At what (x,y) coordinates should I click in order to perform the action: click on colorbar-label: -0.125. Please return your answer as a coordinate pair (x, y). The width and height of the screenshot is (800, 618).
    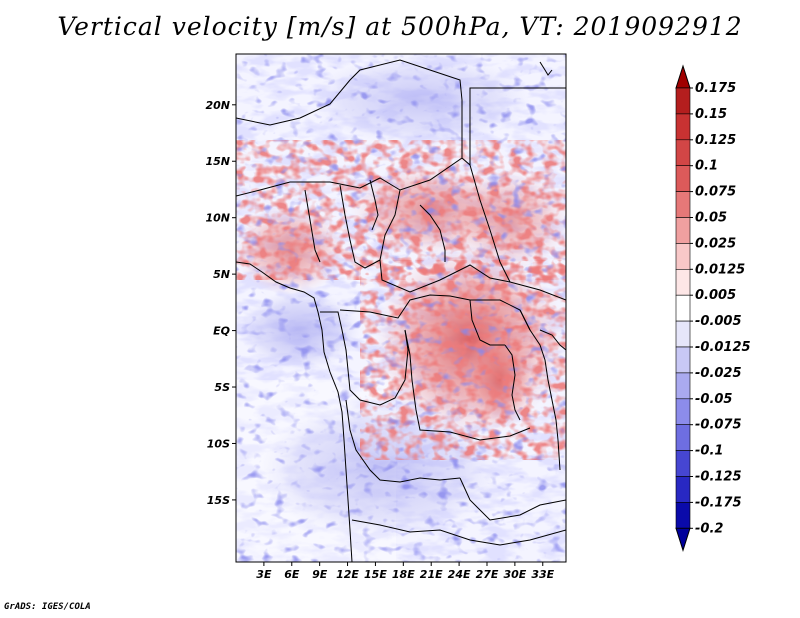
    Looking at the image, I should click on (718, 477).